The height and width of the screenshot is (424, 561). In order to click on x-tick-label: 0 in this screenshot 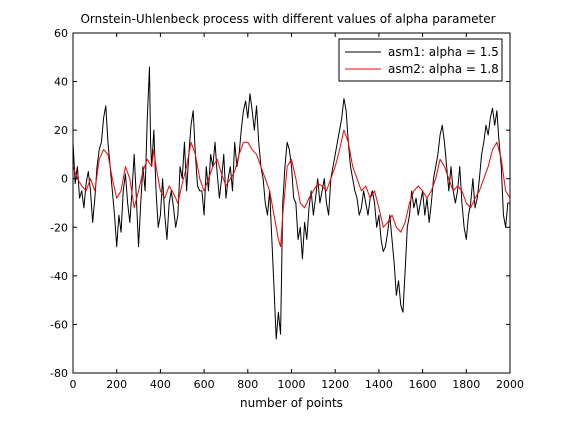, I will do `click(73, 384)`.